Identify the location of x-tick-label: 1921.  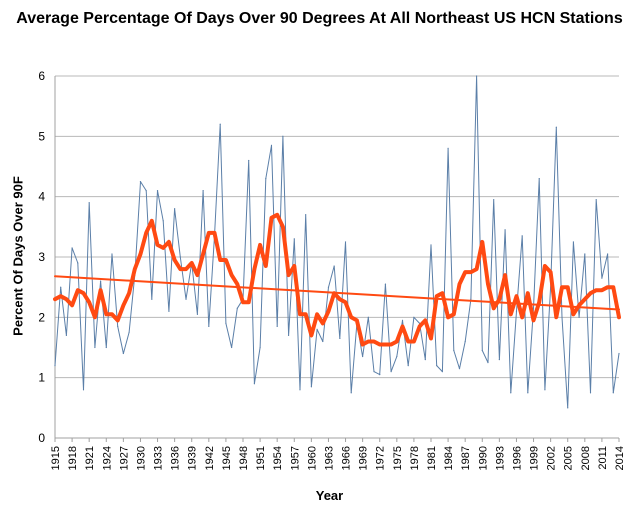
(90, 458).